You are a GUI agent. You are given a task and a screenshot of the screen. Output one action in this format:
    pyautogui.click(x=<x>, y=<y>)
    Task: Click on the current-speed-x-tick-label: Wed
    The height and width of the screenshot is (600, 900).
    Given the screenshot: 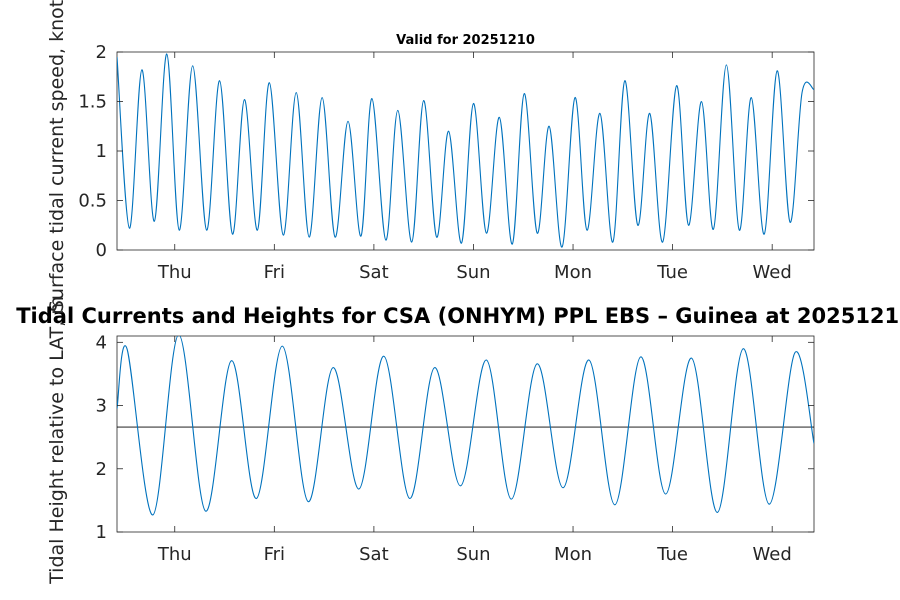 What is the action you would take?
    pyautogui.click(x=772, y=272)
    